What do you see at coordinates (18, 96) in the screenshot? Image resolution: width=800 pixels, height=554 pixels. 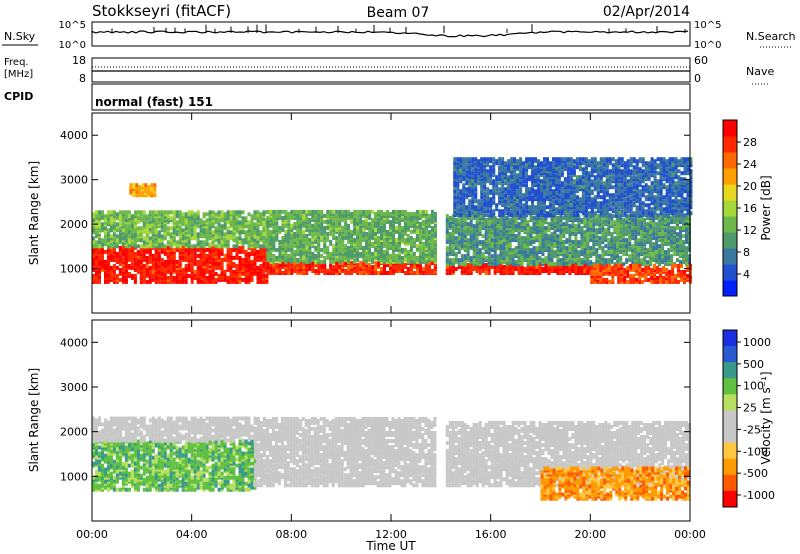 I see `cpid-label: CPID` at bounding box center [18, 96].